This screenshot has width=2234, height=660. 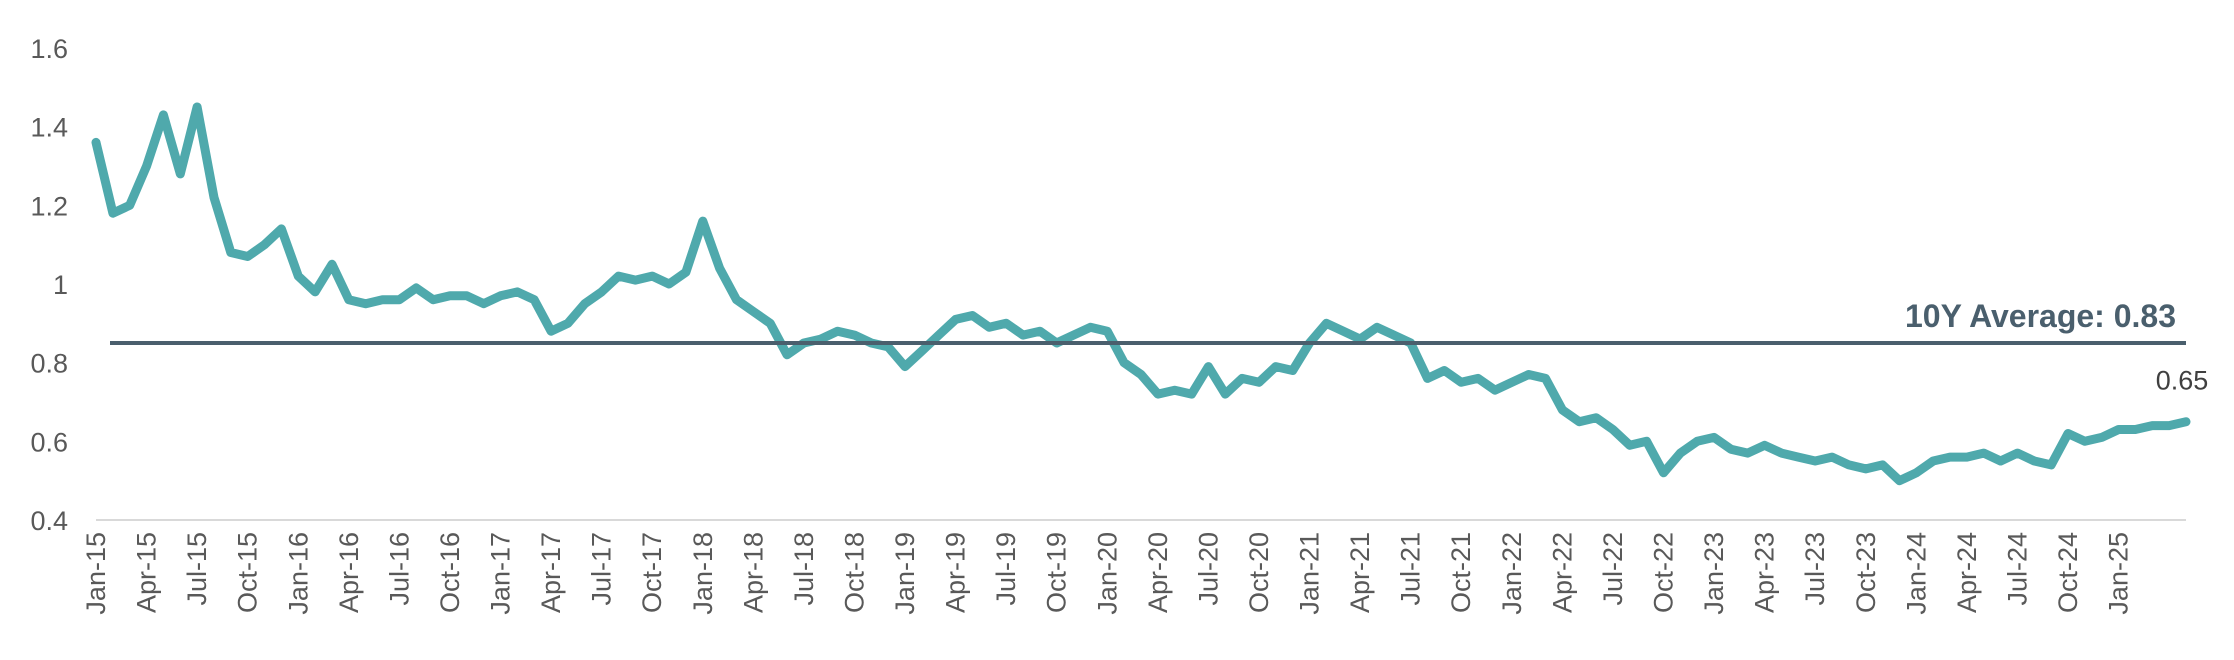 What do you see at coordinates (1006, 569) in the screenshot?
I see `x-tick-label: Jul-19` at bounding box center [1006, 569].